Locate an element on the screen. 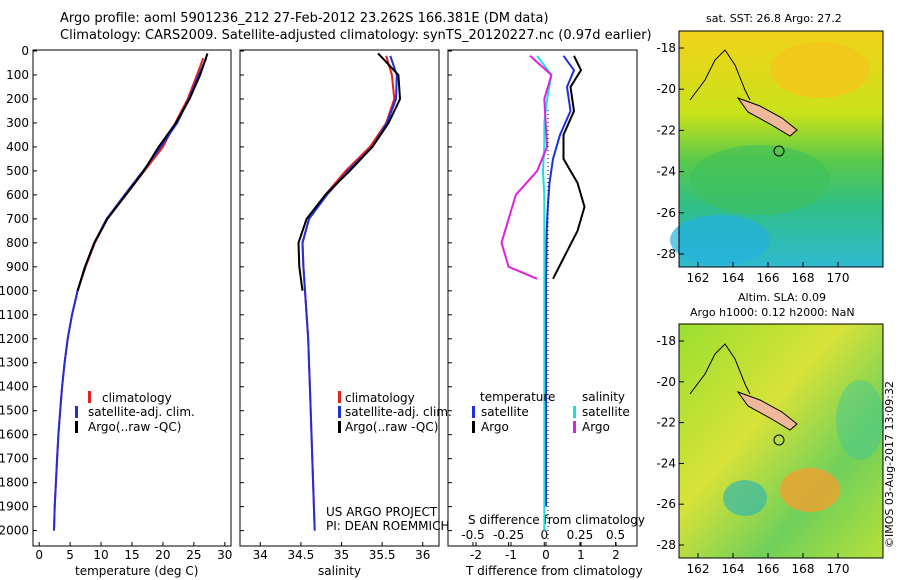  sla-low-patch is located at coordinates (745, 498).